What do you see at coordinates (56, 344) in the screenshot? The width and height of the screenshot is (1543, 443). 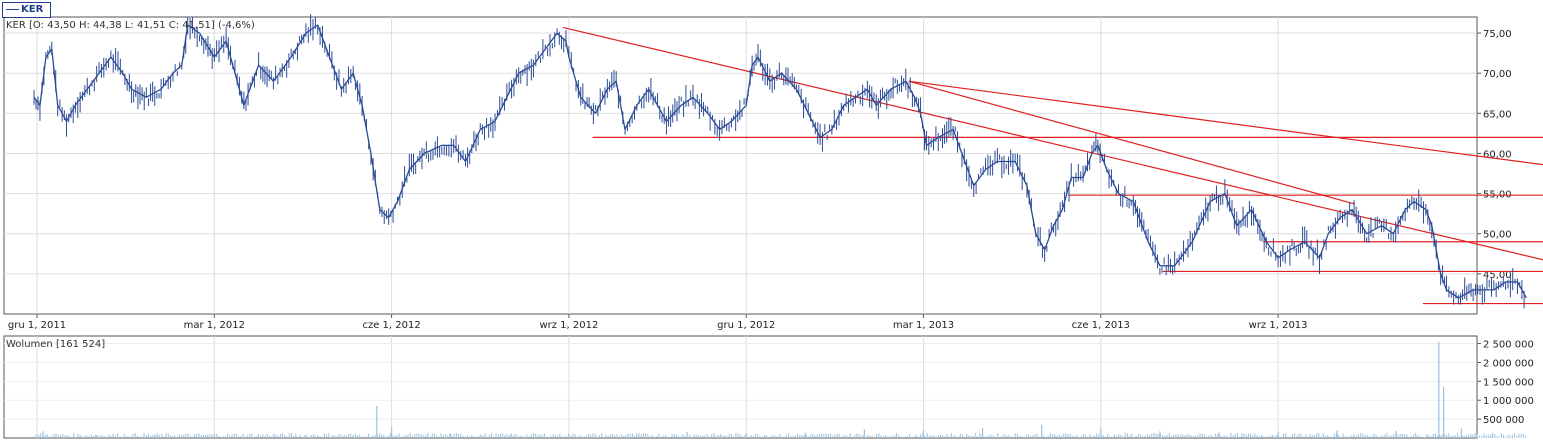 I see `volume-info: Wolumen [161 524]` at bounding box center [56, 344].